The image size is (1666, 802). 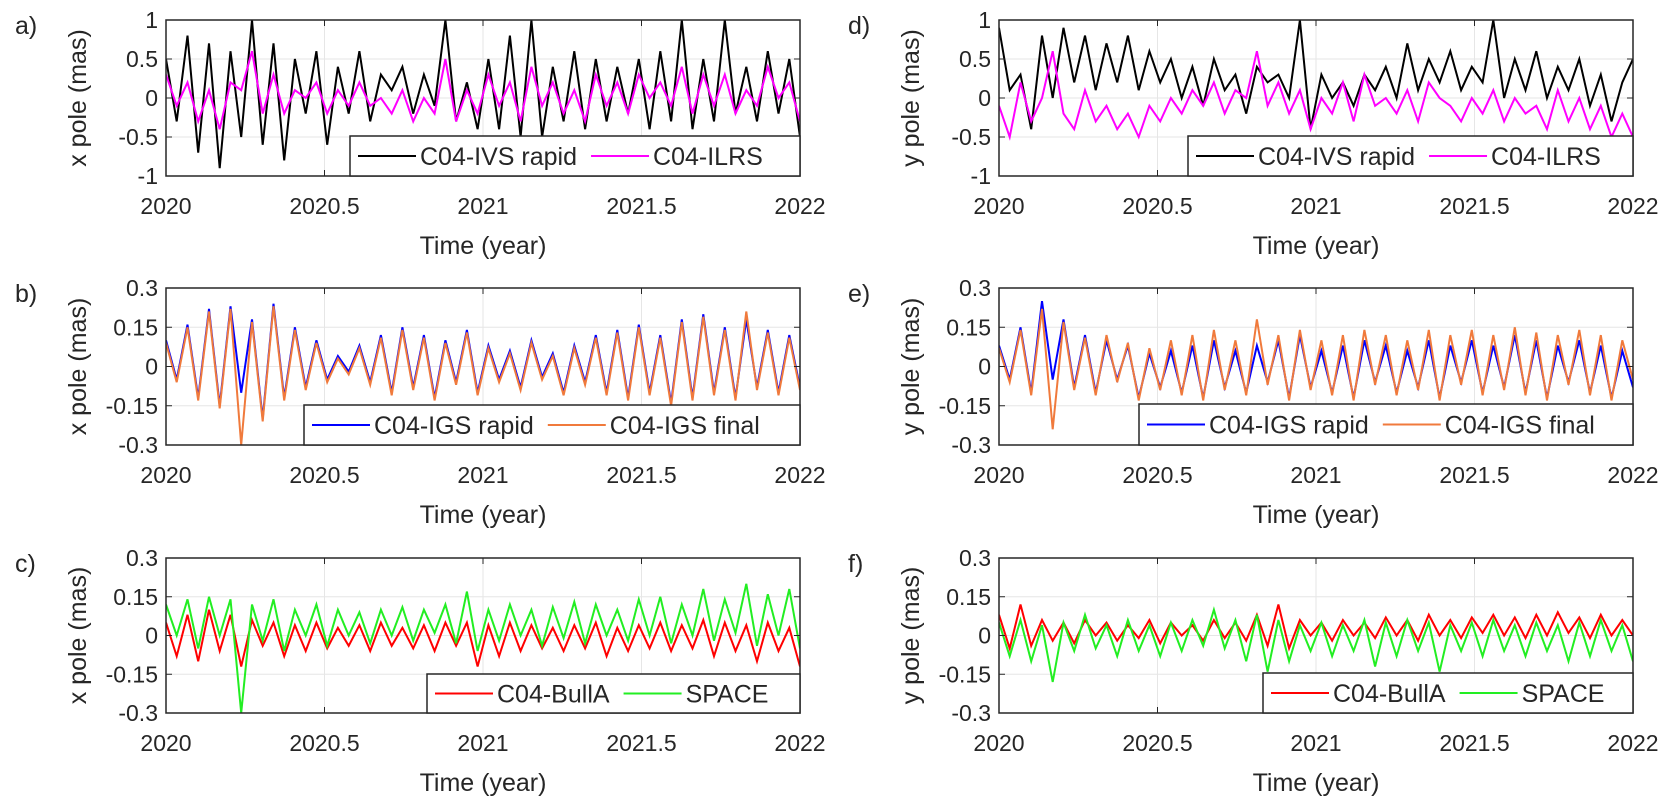 What do you see at coordinates (975, 59) in the screenshot?
I see `y-tick-label: 0.5` at bounding box center [975, 59].